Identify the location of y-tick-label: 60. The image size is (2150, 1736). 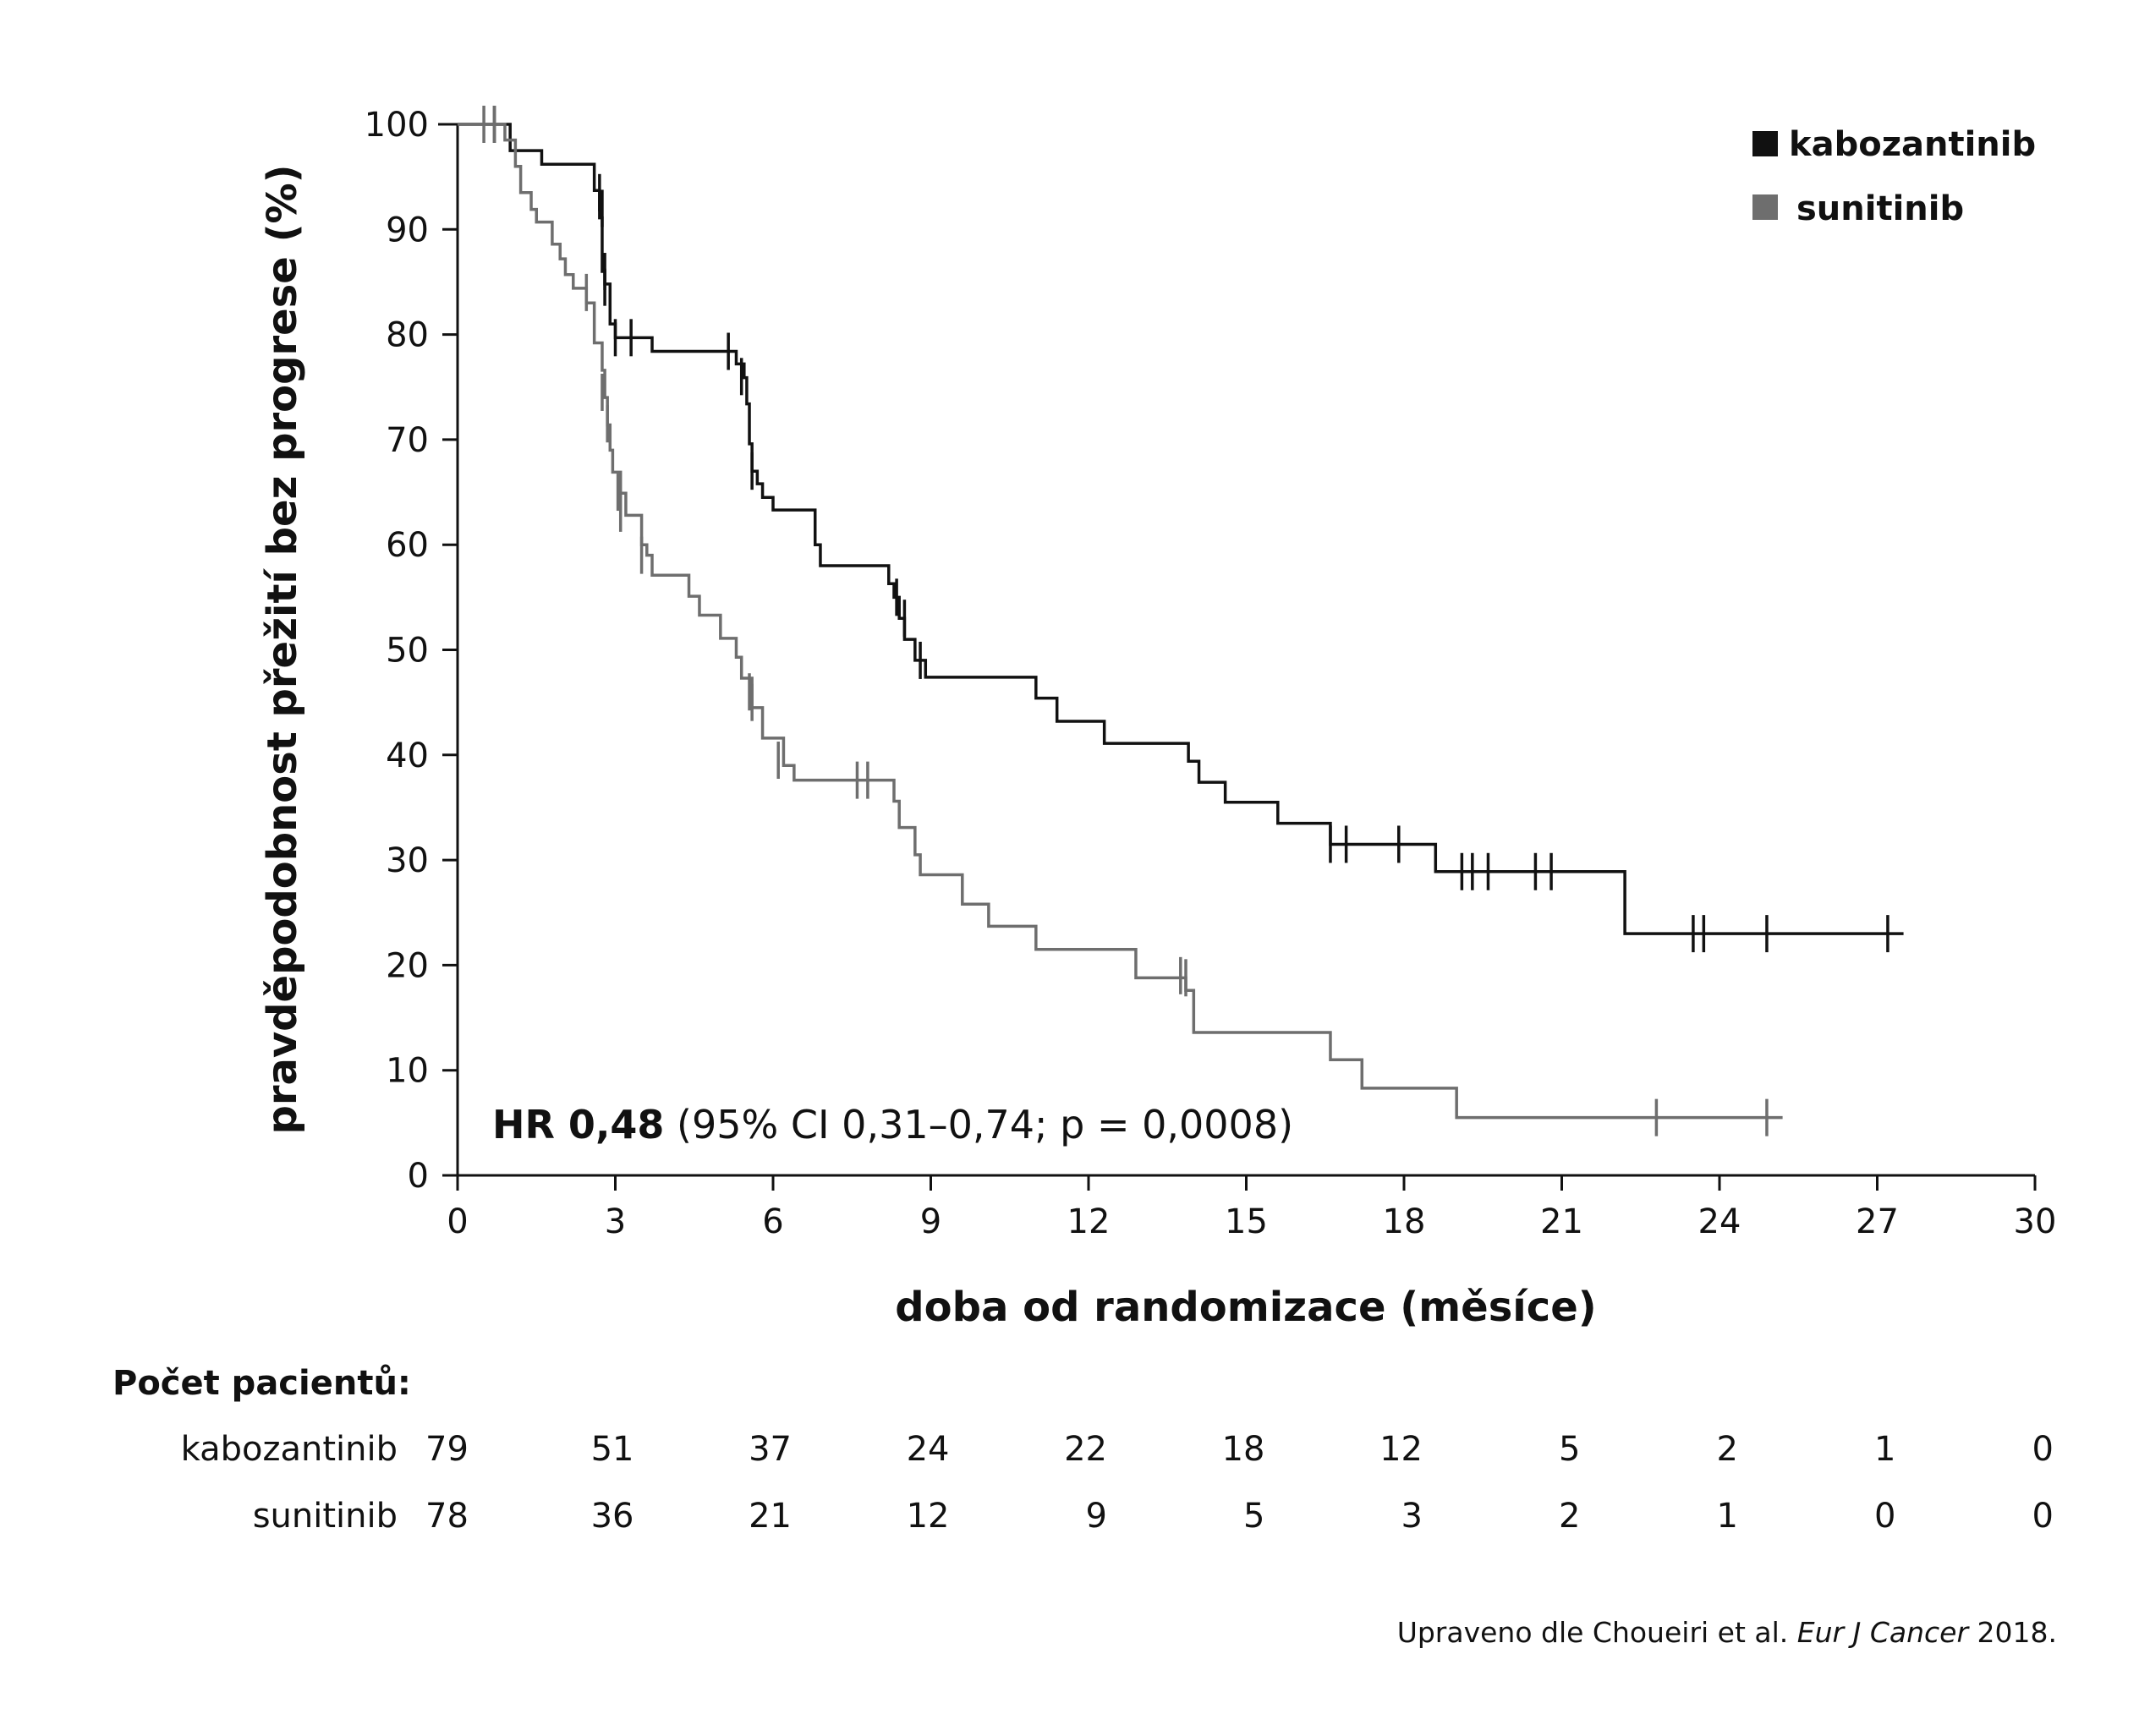
(407, 545).